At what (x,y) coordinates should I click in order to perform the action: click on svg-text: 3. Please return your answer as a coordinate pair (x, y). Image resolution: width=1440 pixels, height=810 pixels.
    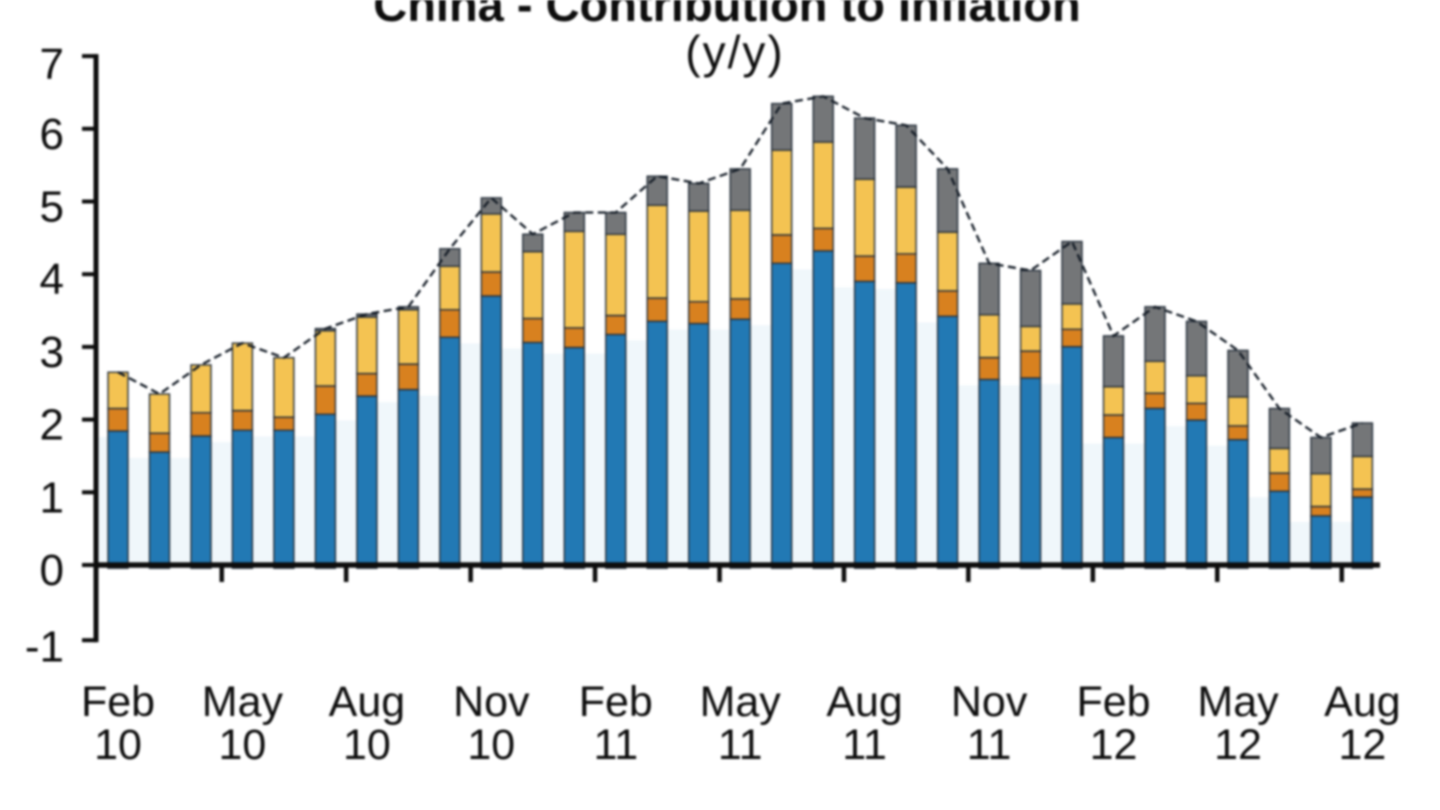
    Looking at the image, I should click on (52, 352).